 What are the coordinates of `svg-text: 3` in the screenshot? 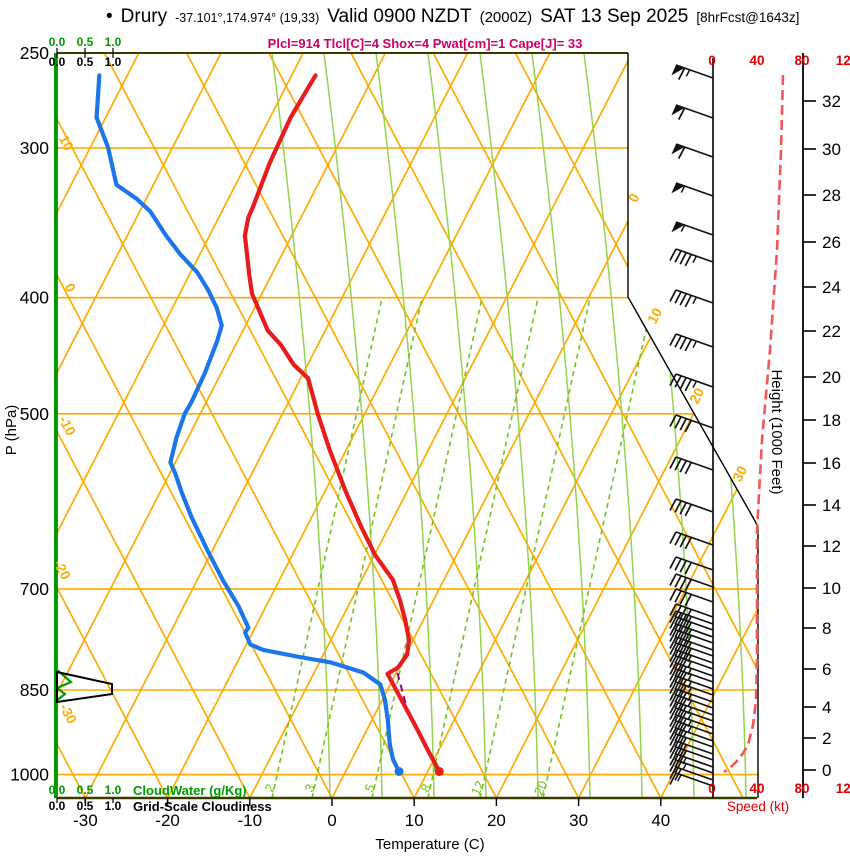 It's located at (309, 787).